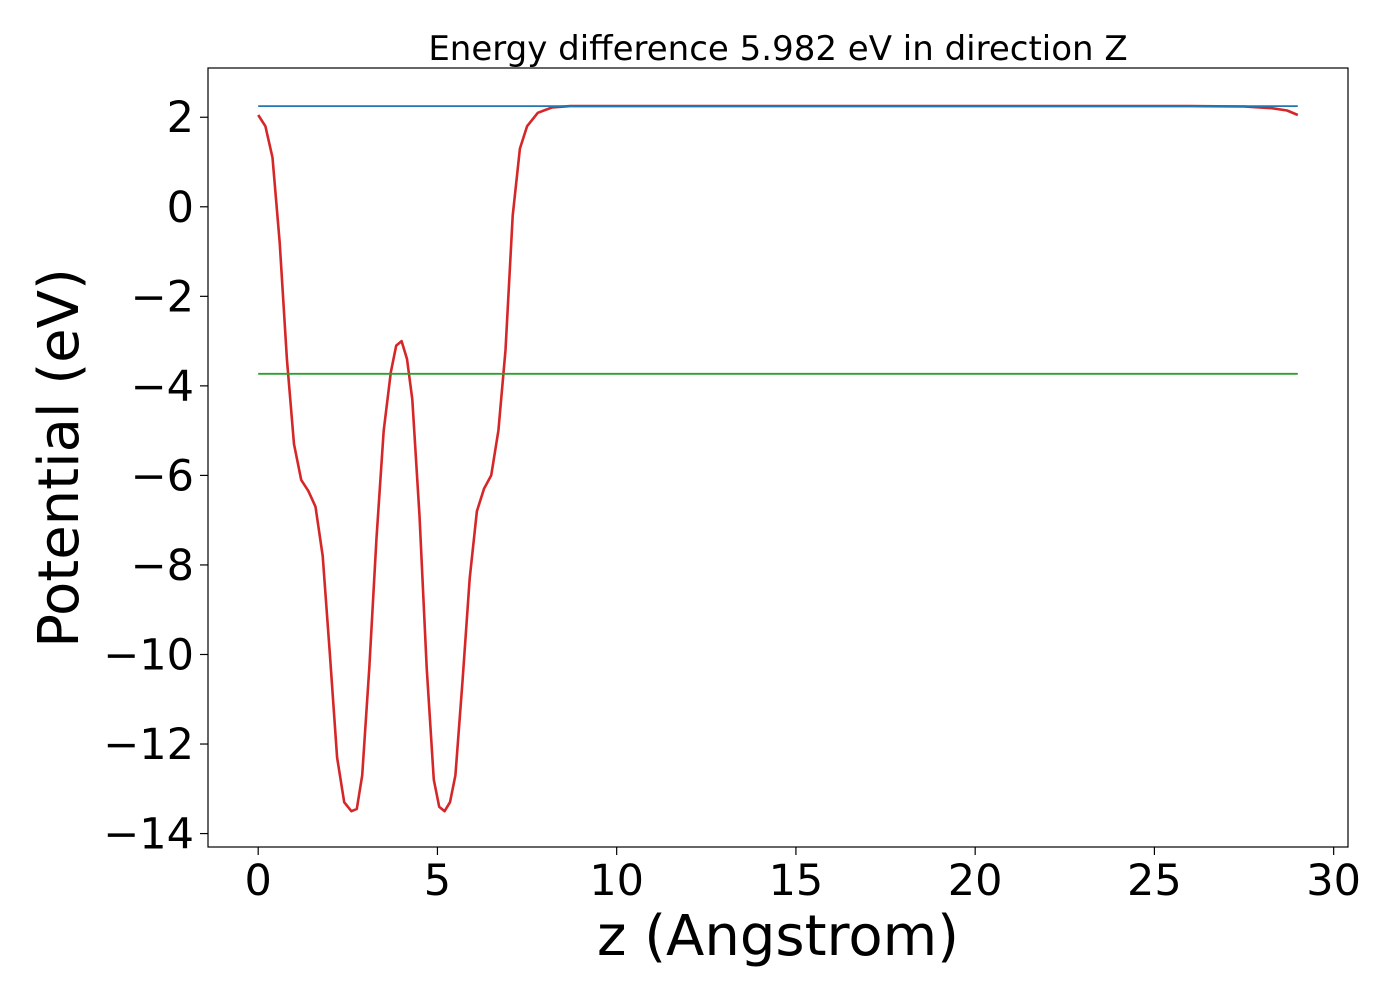  Describe the element at coordinates (148, 835) in the screenshot. I see `y-tick-label: −14` at that location.